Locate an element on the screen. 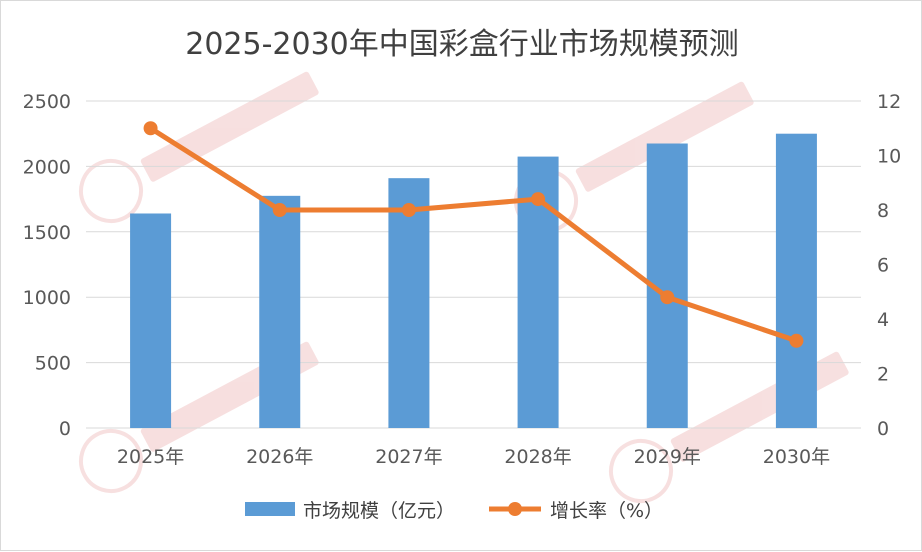 This screenshot has height=552, width=922. left-tick-label: 0 is located at coordinates (65, 429).